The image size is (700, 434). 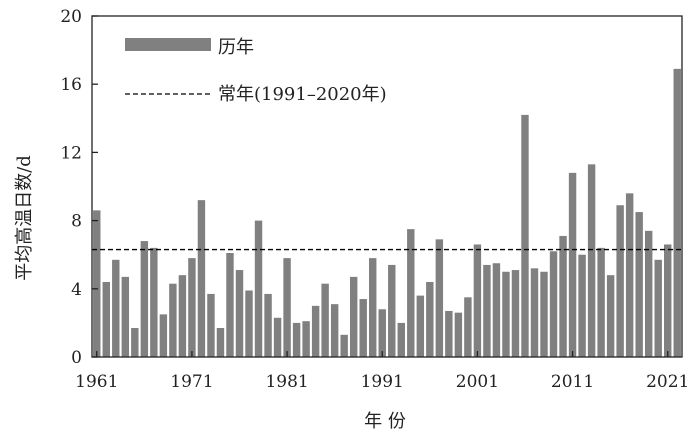 I want to click on y-tick-label-20: 20, so click(x=71, y=17).